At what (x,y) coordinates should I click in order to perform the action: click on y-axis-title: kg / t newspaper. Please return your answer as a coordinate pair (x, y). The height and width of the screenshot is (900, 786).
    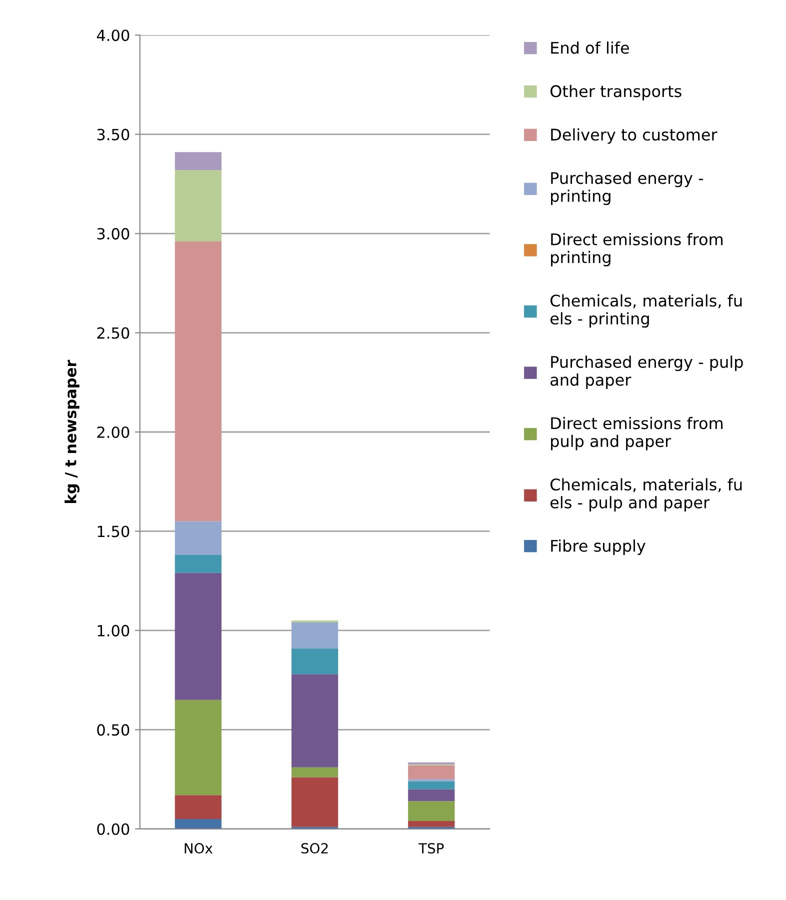
    Looking at the image, I should click on (72, 431).